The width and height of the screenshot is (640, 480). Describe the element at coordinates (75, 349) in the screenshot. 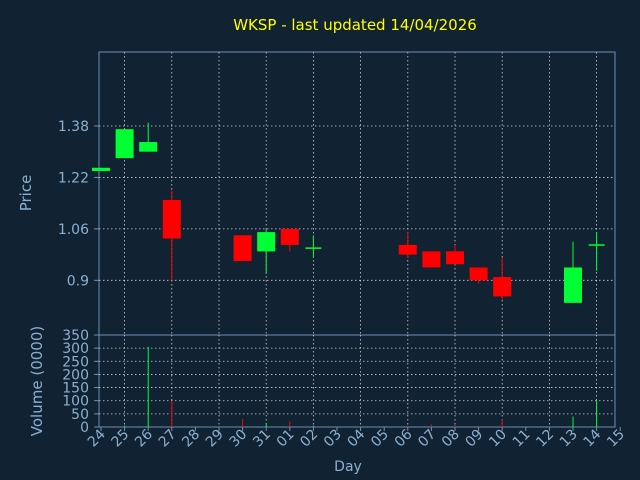

I see `volume-tick-label: 300` at that location.